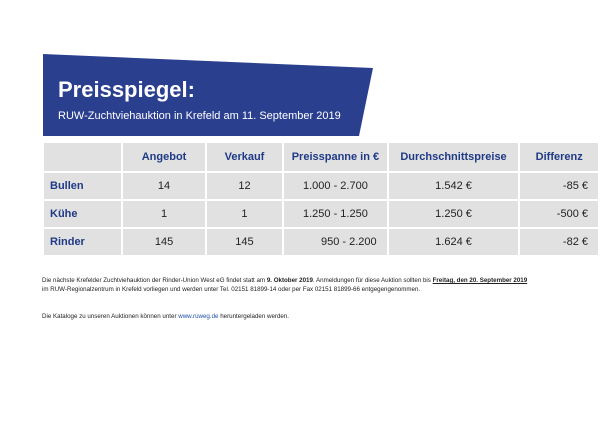 This screenshot has height=425, width=600. I want to click on cell-preisspanne: 1.000 - 2.700, so click(335, 186).